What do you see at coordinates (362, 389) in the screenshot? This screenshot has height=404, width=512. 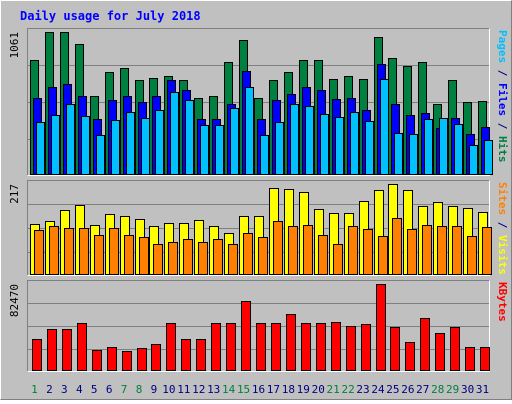 I see `day-label-23: 23` at bounding box center [362, 389].